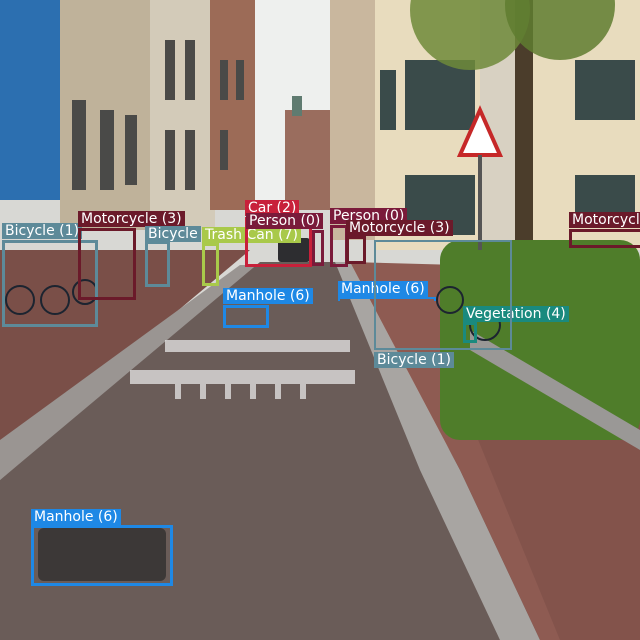 This screenshot has height=640, width=640. What do you see at coordinates (604, 220) in the screenshot?
I see `bbox-label: Motorcycle` at bounding box center [604, 220].